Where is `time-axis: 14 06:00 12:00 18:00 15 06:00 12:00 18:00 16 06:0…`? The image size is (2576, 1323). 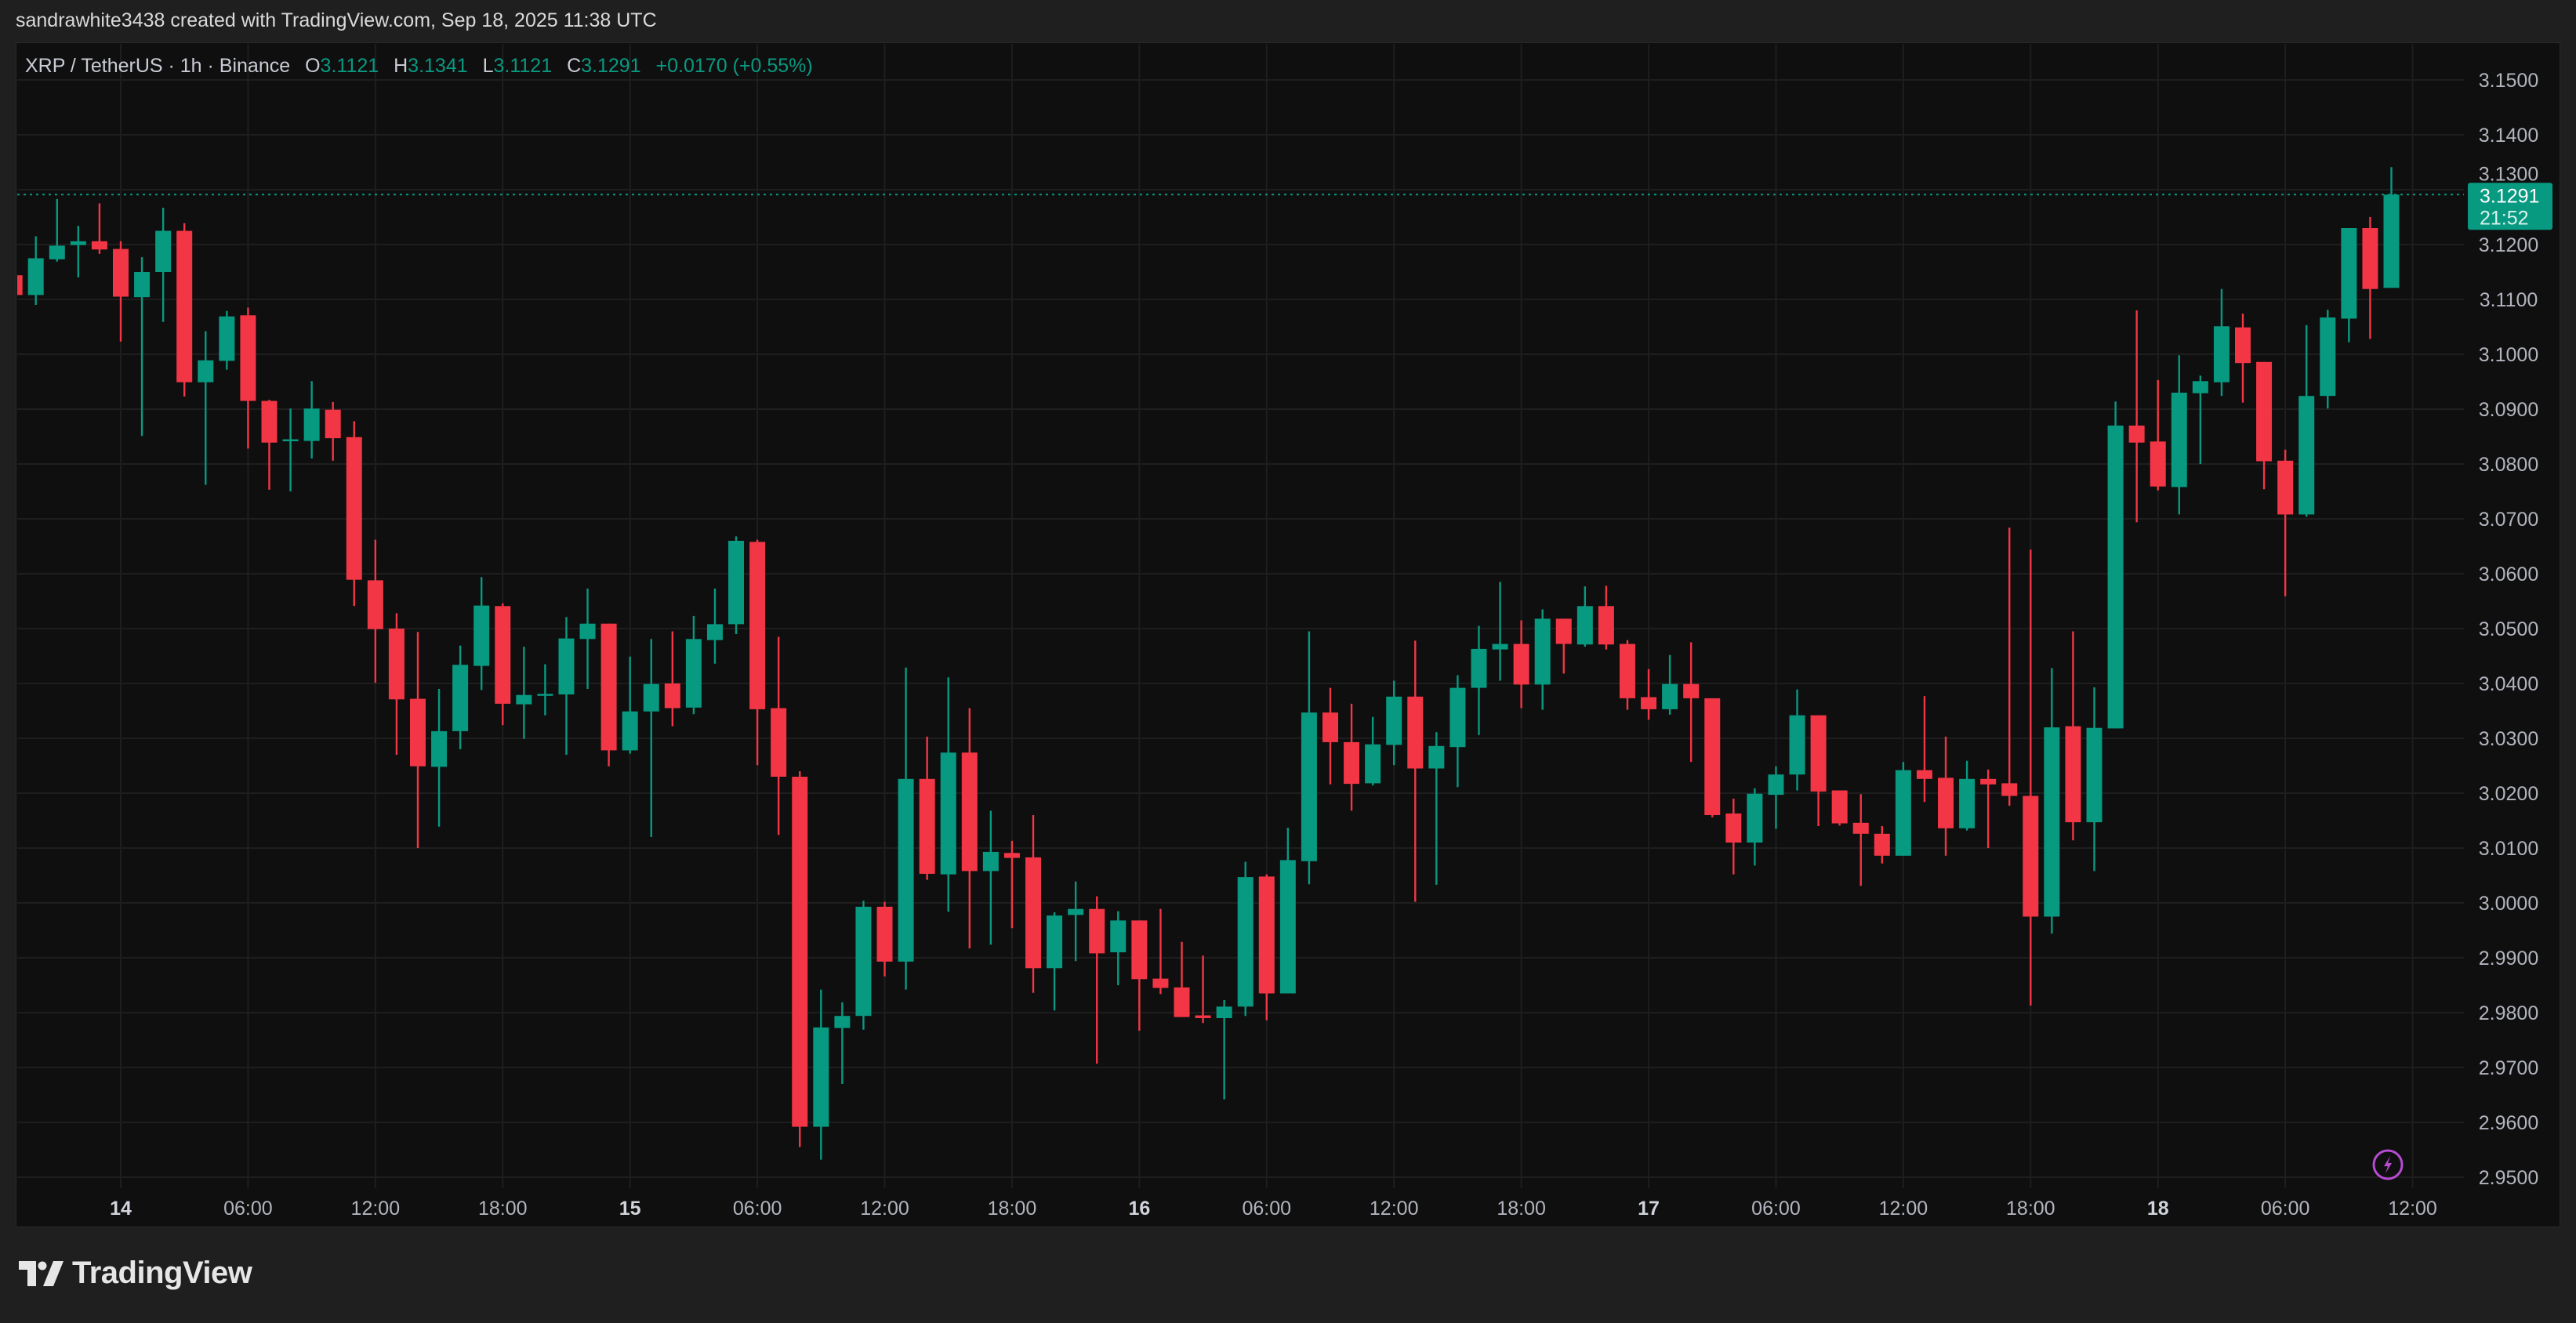
time-axis: 14 06:00 12:00 18:00 15 06:00 12:00 18:00 16 06:0… is located at coordinates (1274, 1209).